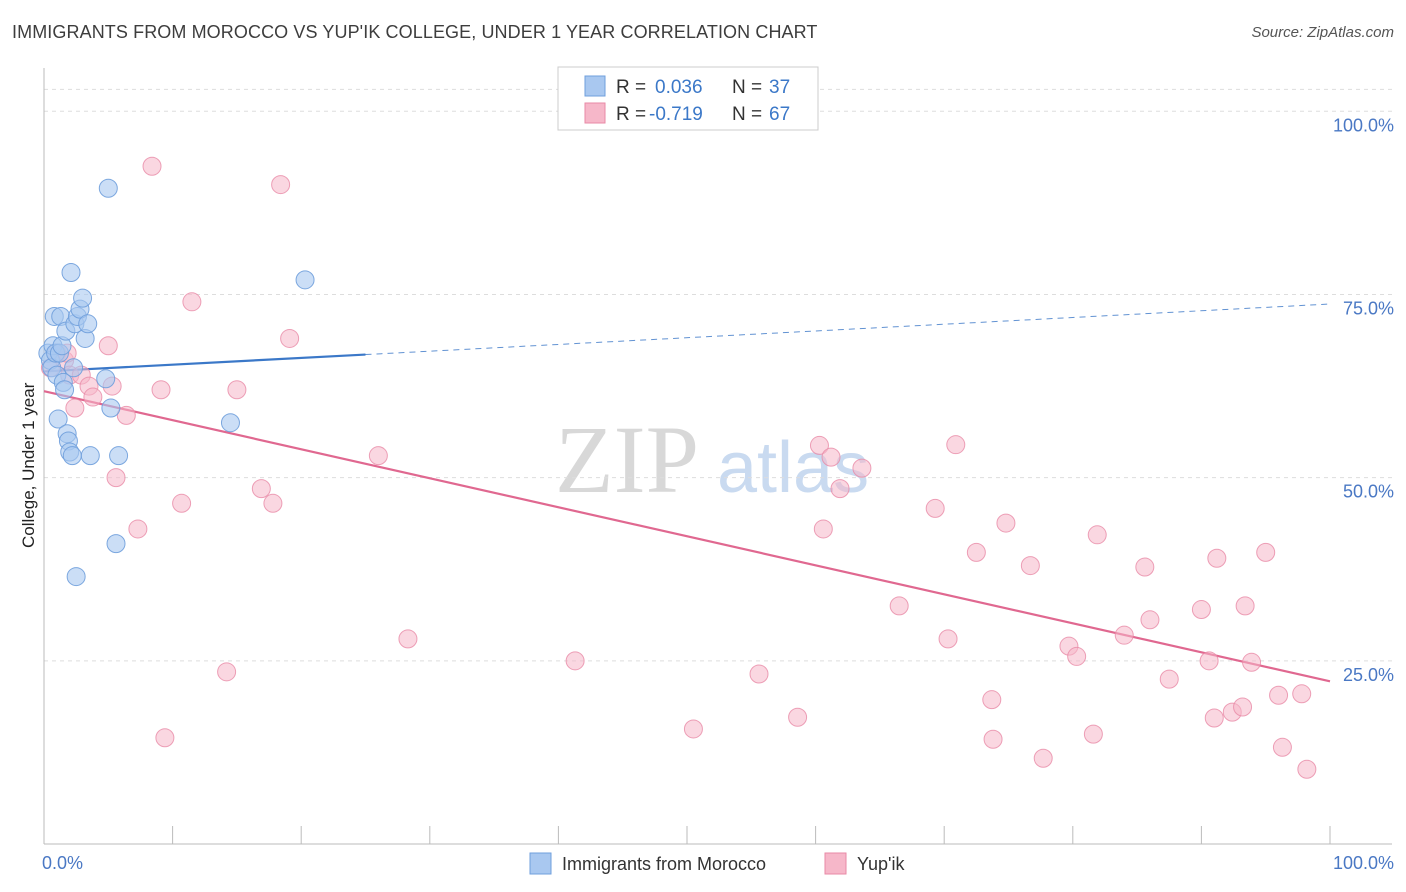  Describe the element at coordinates (679, 87) in the screenshot. I see `legend-r-value-1: 0.036` at that location.